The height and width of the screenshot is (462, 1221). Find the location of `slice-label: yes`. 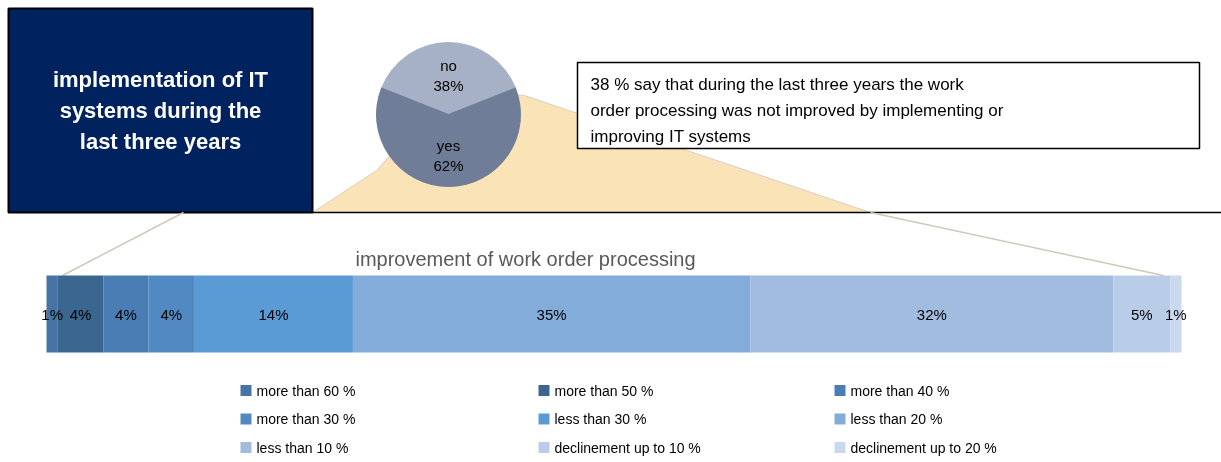

slice-label: yes is located at coordinates (448, 145).